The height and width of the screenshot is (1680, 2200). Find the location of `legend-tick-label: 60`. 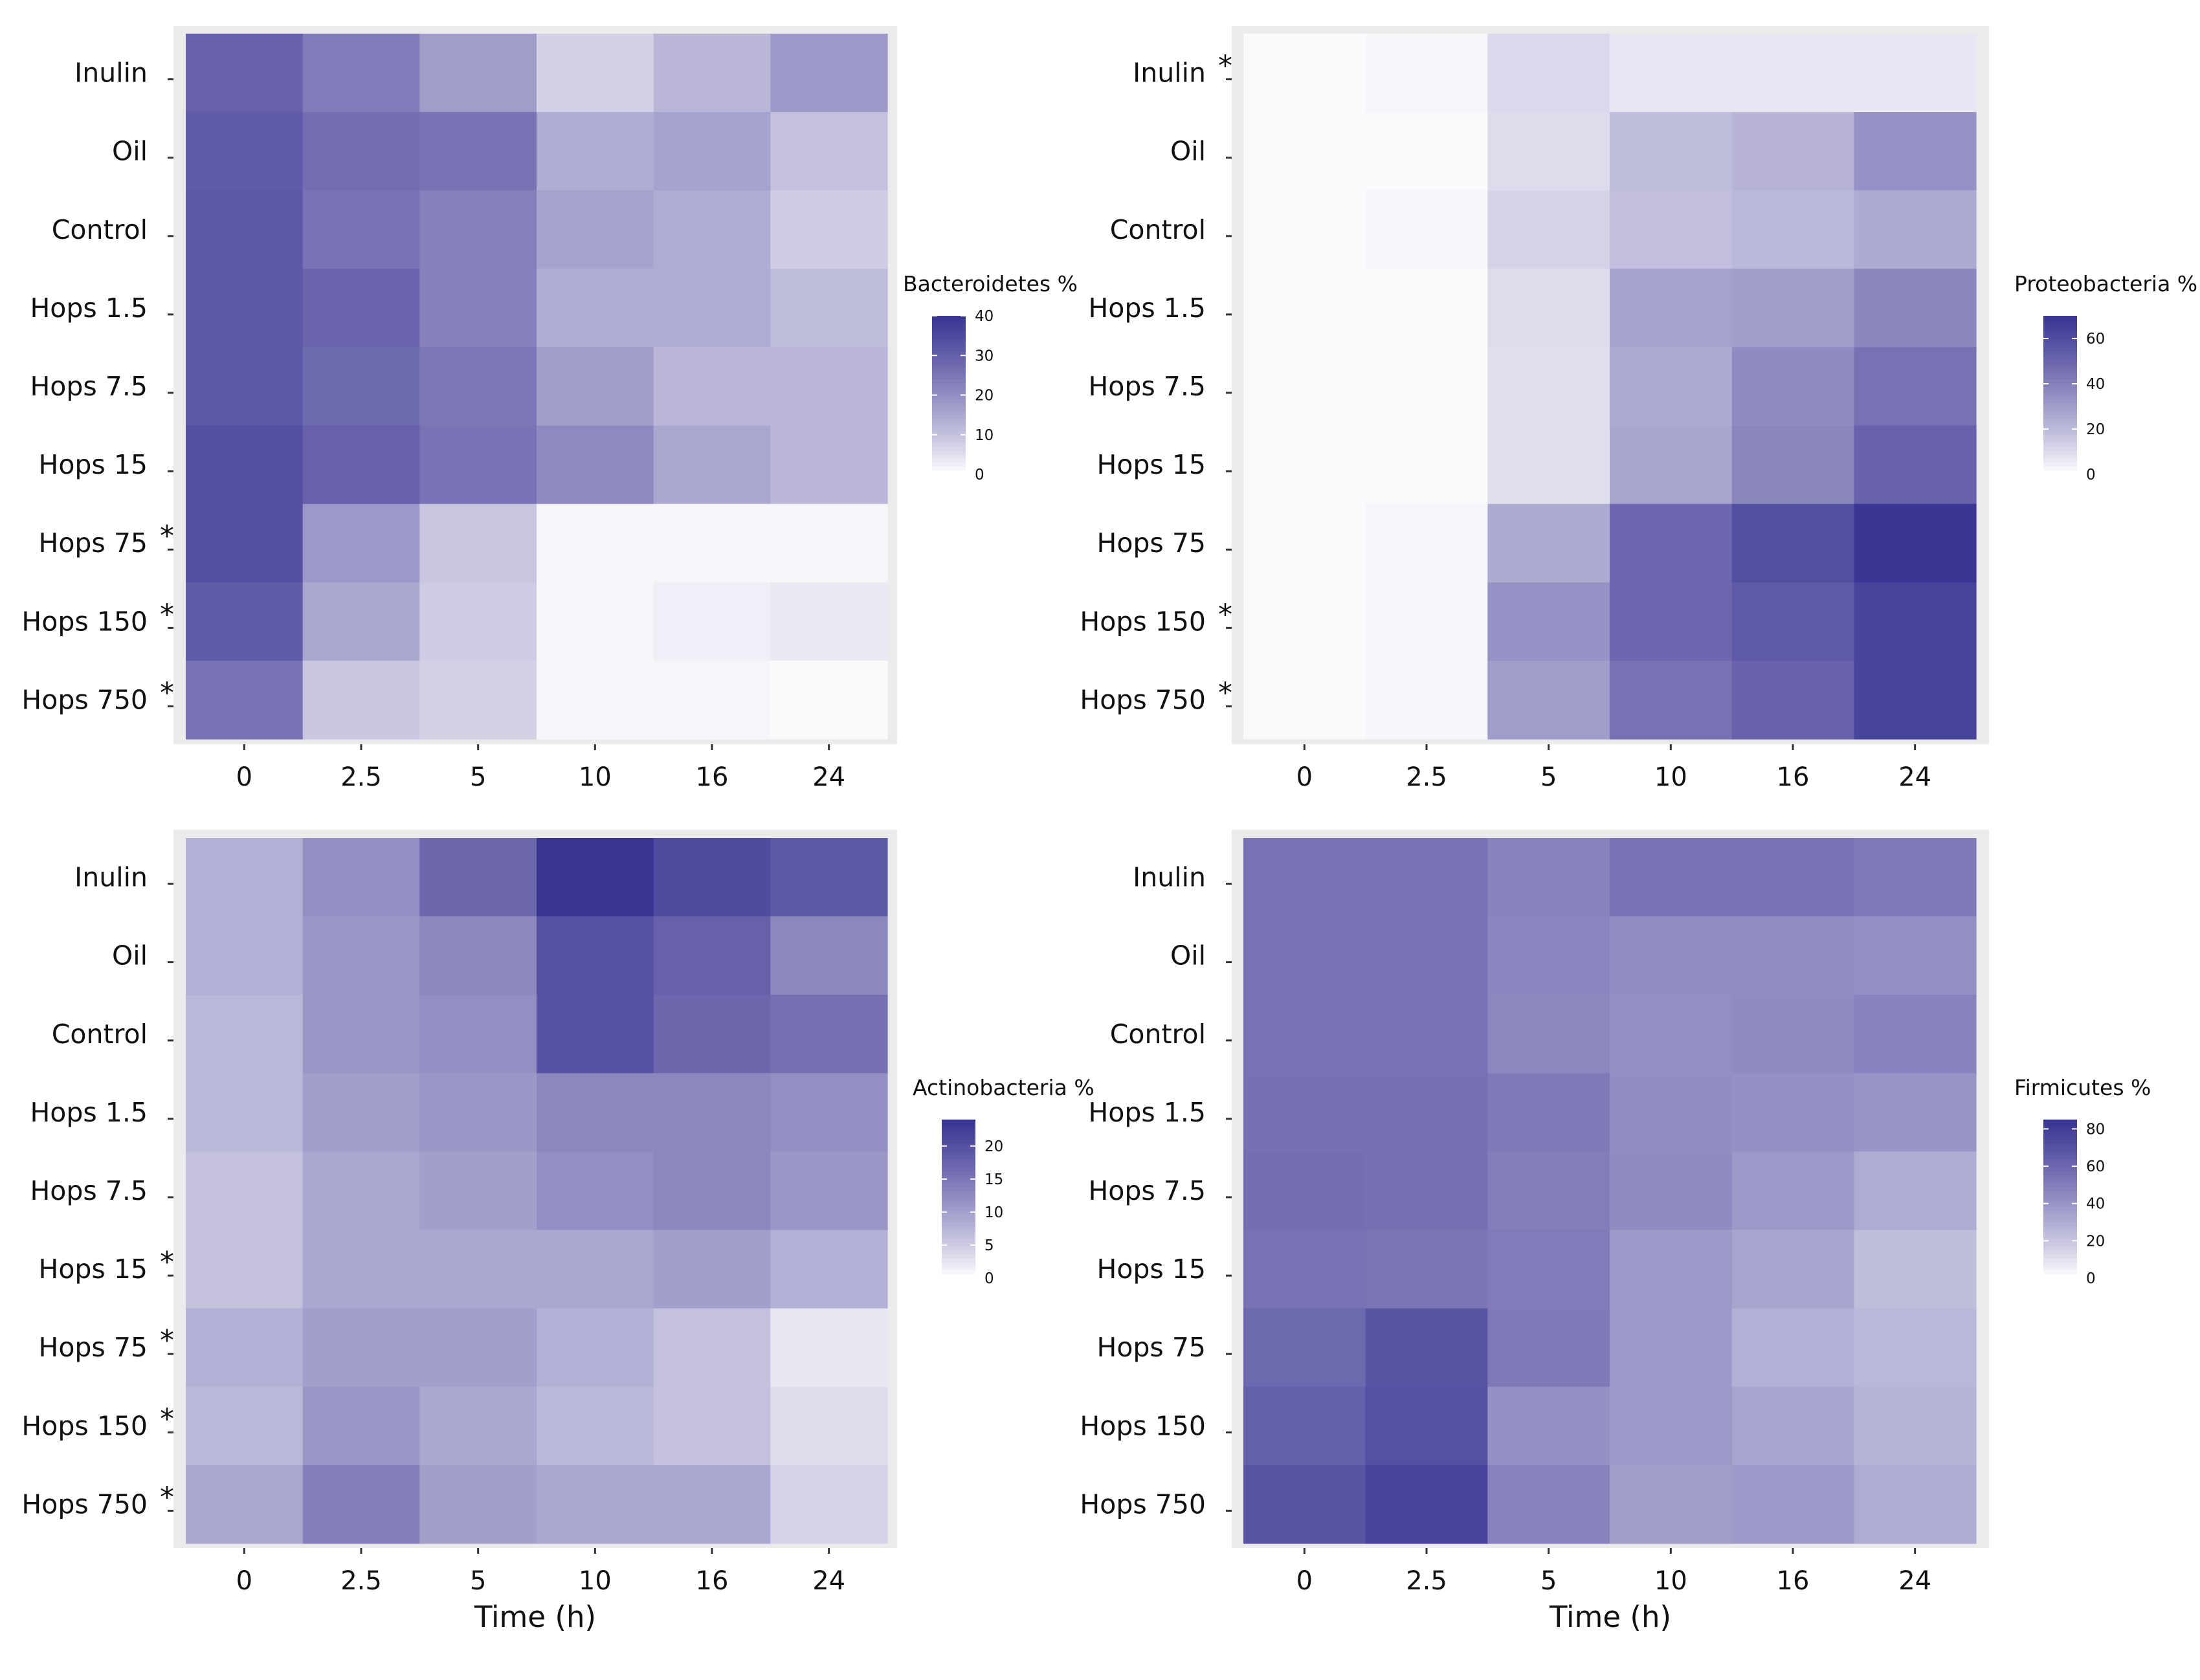

legend-tick-label: 60 is located at coordinates (2095, 339).